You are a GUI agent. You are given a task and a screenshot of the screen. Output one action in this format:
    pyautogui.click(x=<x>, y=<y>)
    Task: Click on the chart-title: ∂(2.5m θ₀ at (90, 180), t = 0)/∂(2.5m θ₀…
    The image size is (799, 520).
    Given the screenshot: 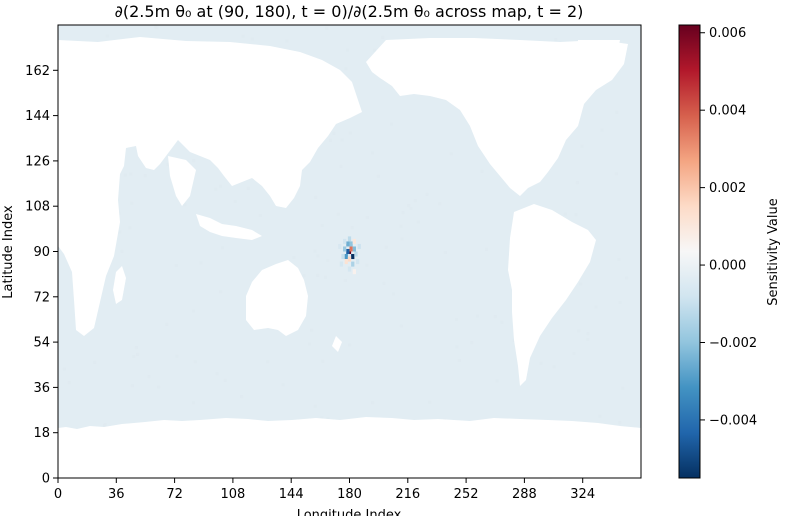 What is the action you would take?
    pyautogui.click(x=349, y=11)
    